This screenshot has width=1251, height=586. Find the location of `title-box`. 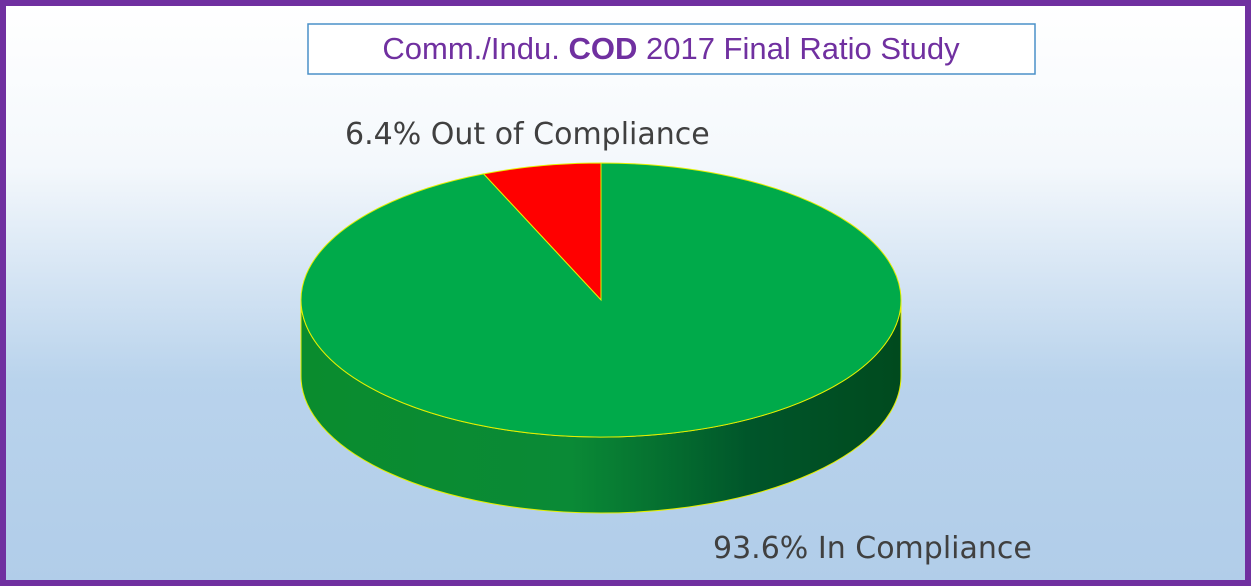

title-box is located at coordinates (671, 49).